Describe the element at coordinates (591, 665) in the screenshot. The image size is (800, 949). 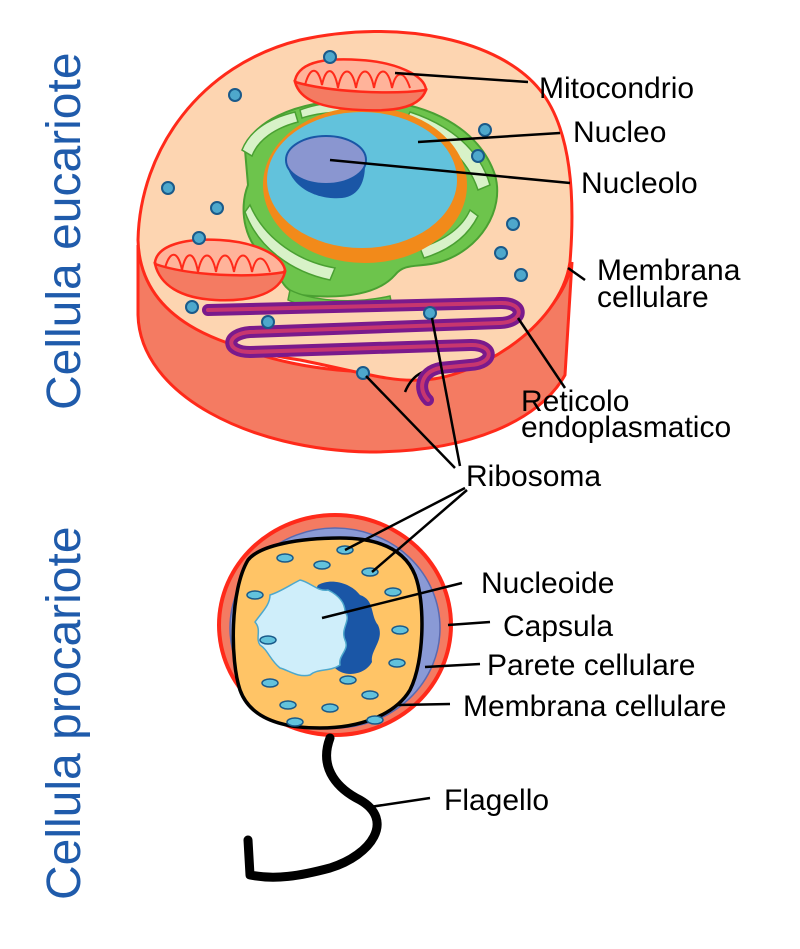
I see `label-cell-wall: Parete cellulare` at that location.